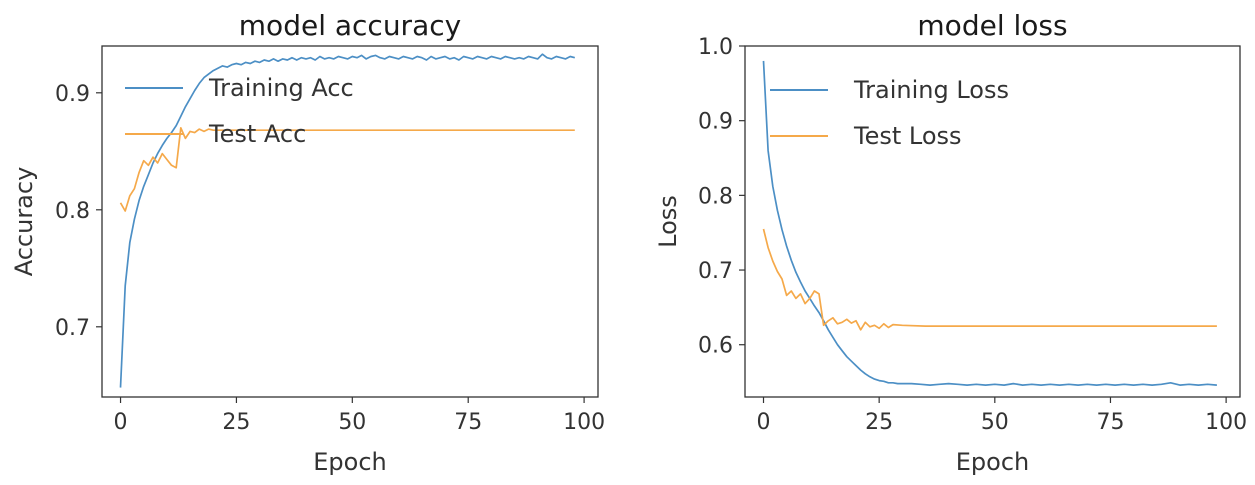 This screenshot has width=1255, height=485. Describe the element at coordinates (350, 25) in the screenshot. I see `chart-title: model accuracy` at that location.